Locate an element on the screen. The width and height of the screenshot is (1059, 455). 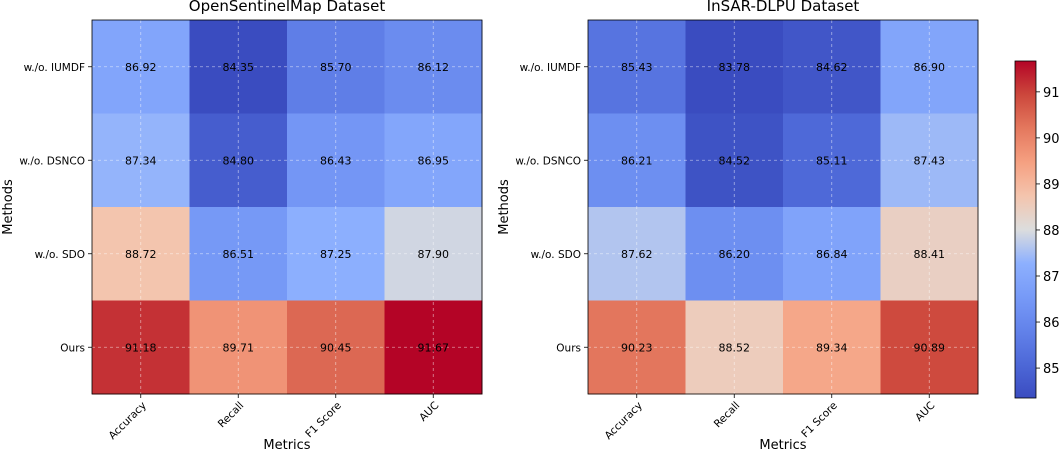
left-value-label: 89.71 is located at coordinates (239, 347).